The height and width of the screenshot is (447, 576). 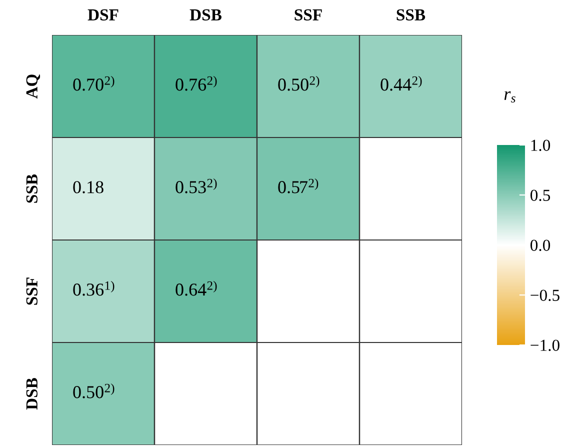 I want to click on data-label: 0.76$^{2)}$, so click(x=196, y=83).